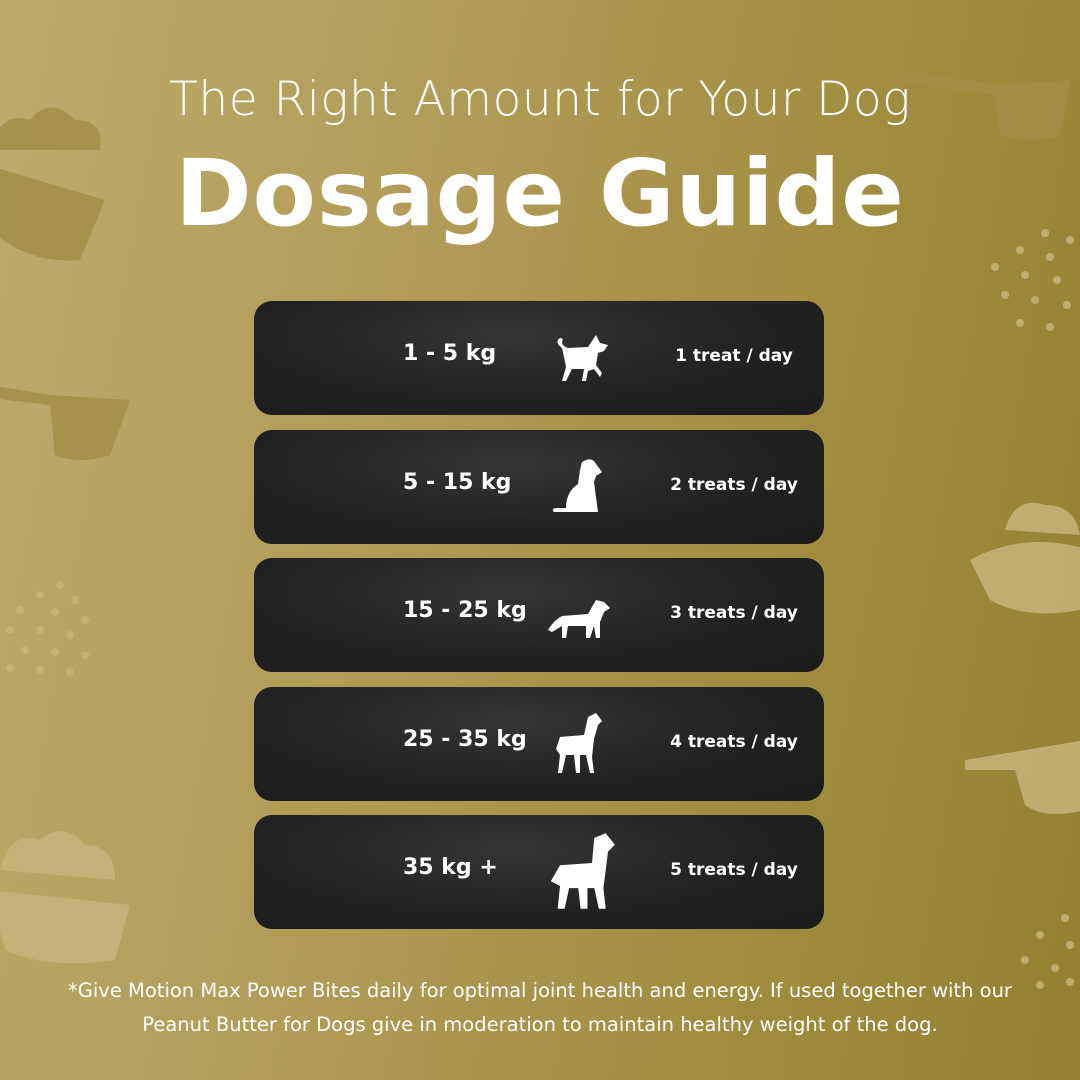  What do you see at coordinates (540, 193) in the screenshot?
I see `page-title: Dosage Guide` at bounding box center [540, 193].